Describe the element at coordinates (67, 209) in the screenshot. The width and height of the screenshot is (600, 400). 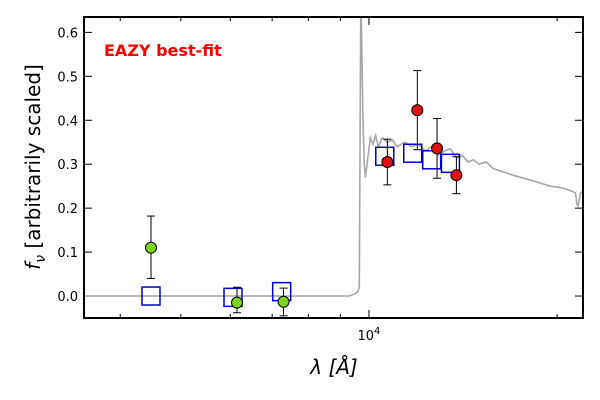
I see `y-tick-label: 0.2` at that location.